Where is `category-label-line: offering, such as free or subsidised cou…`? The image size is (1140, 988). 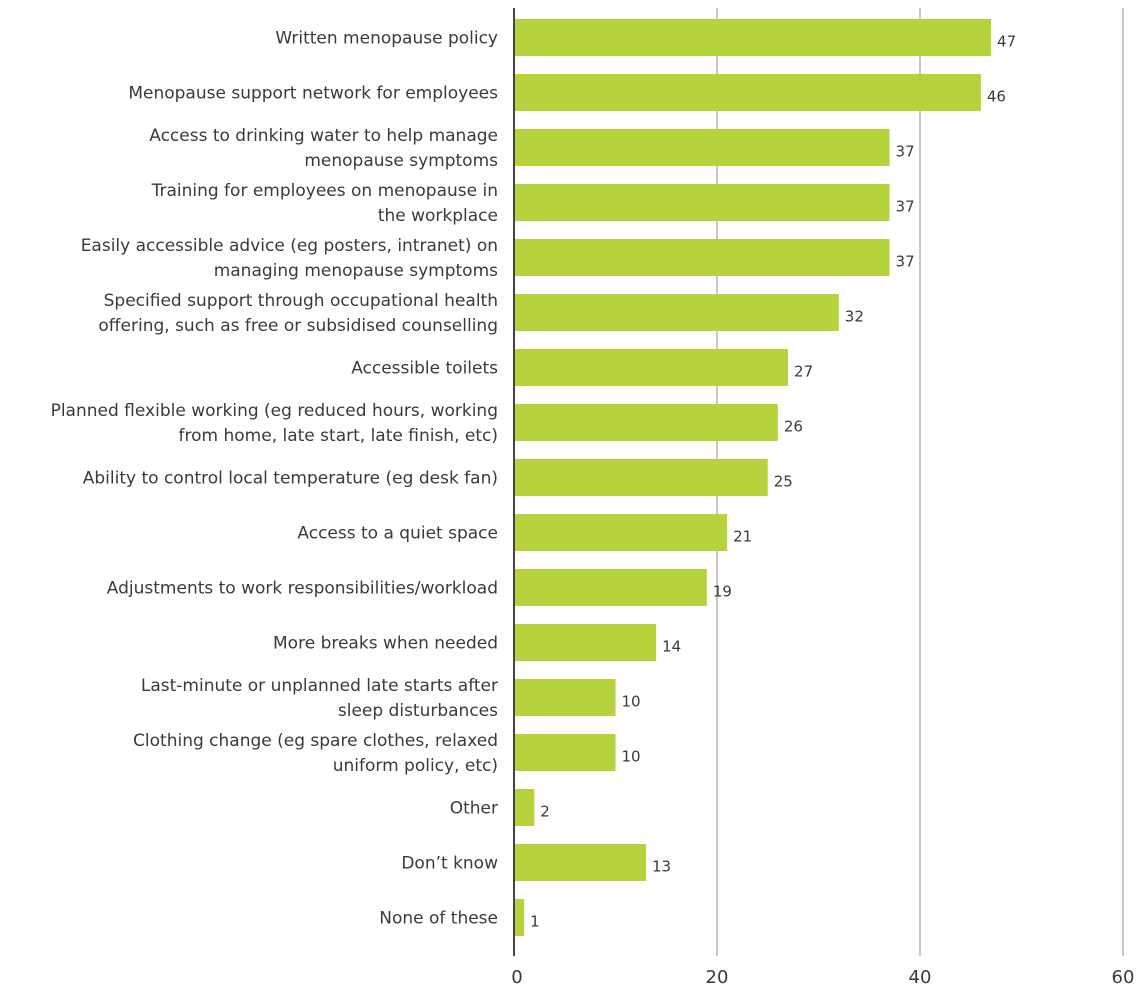 category-label-line: offering, such as free or subsidised cou… is located at coordinates (298, 326).